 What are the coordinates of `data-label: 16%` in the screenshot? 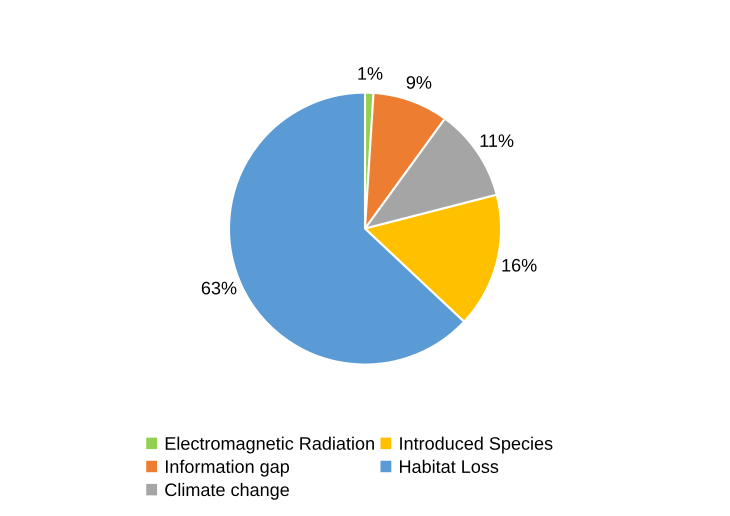 It's located at (519, 265).